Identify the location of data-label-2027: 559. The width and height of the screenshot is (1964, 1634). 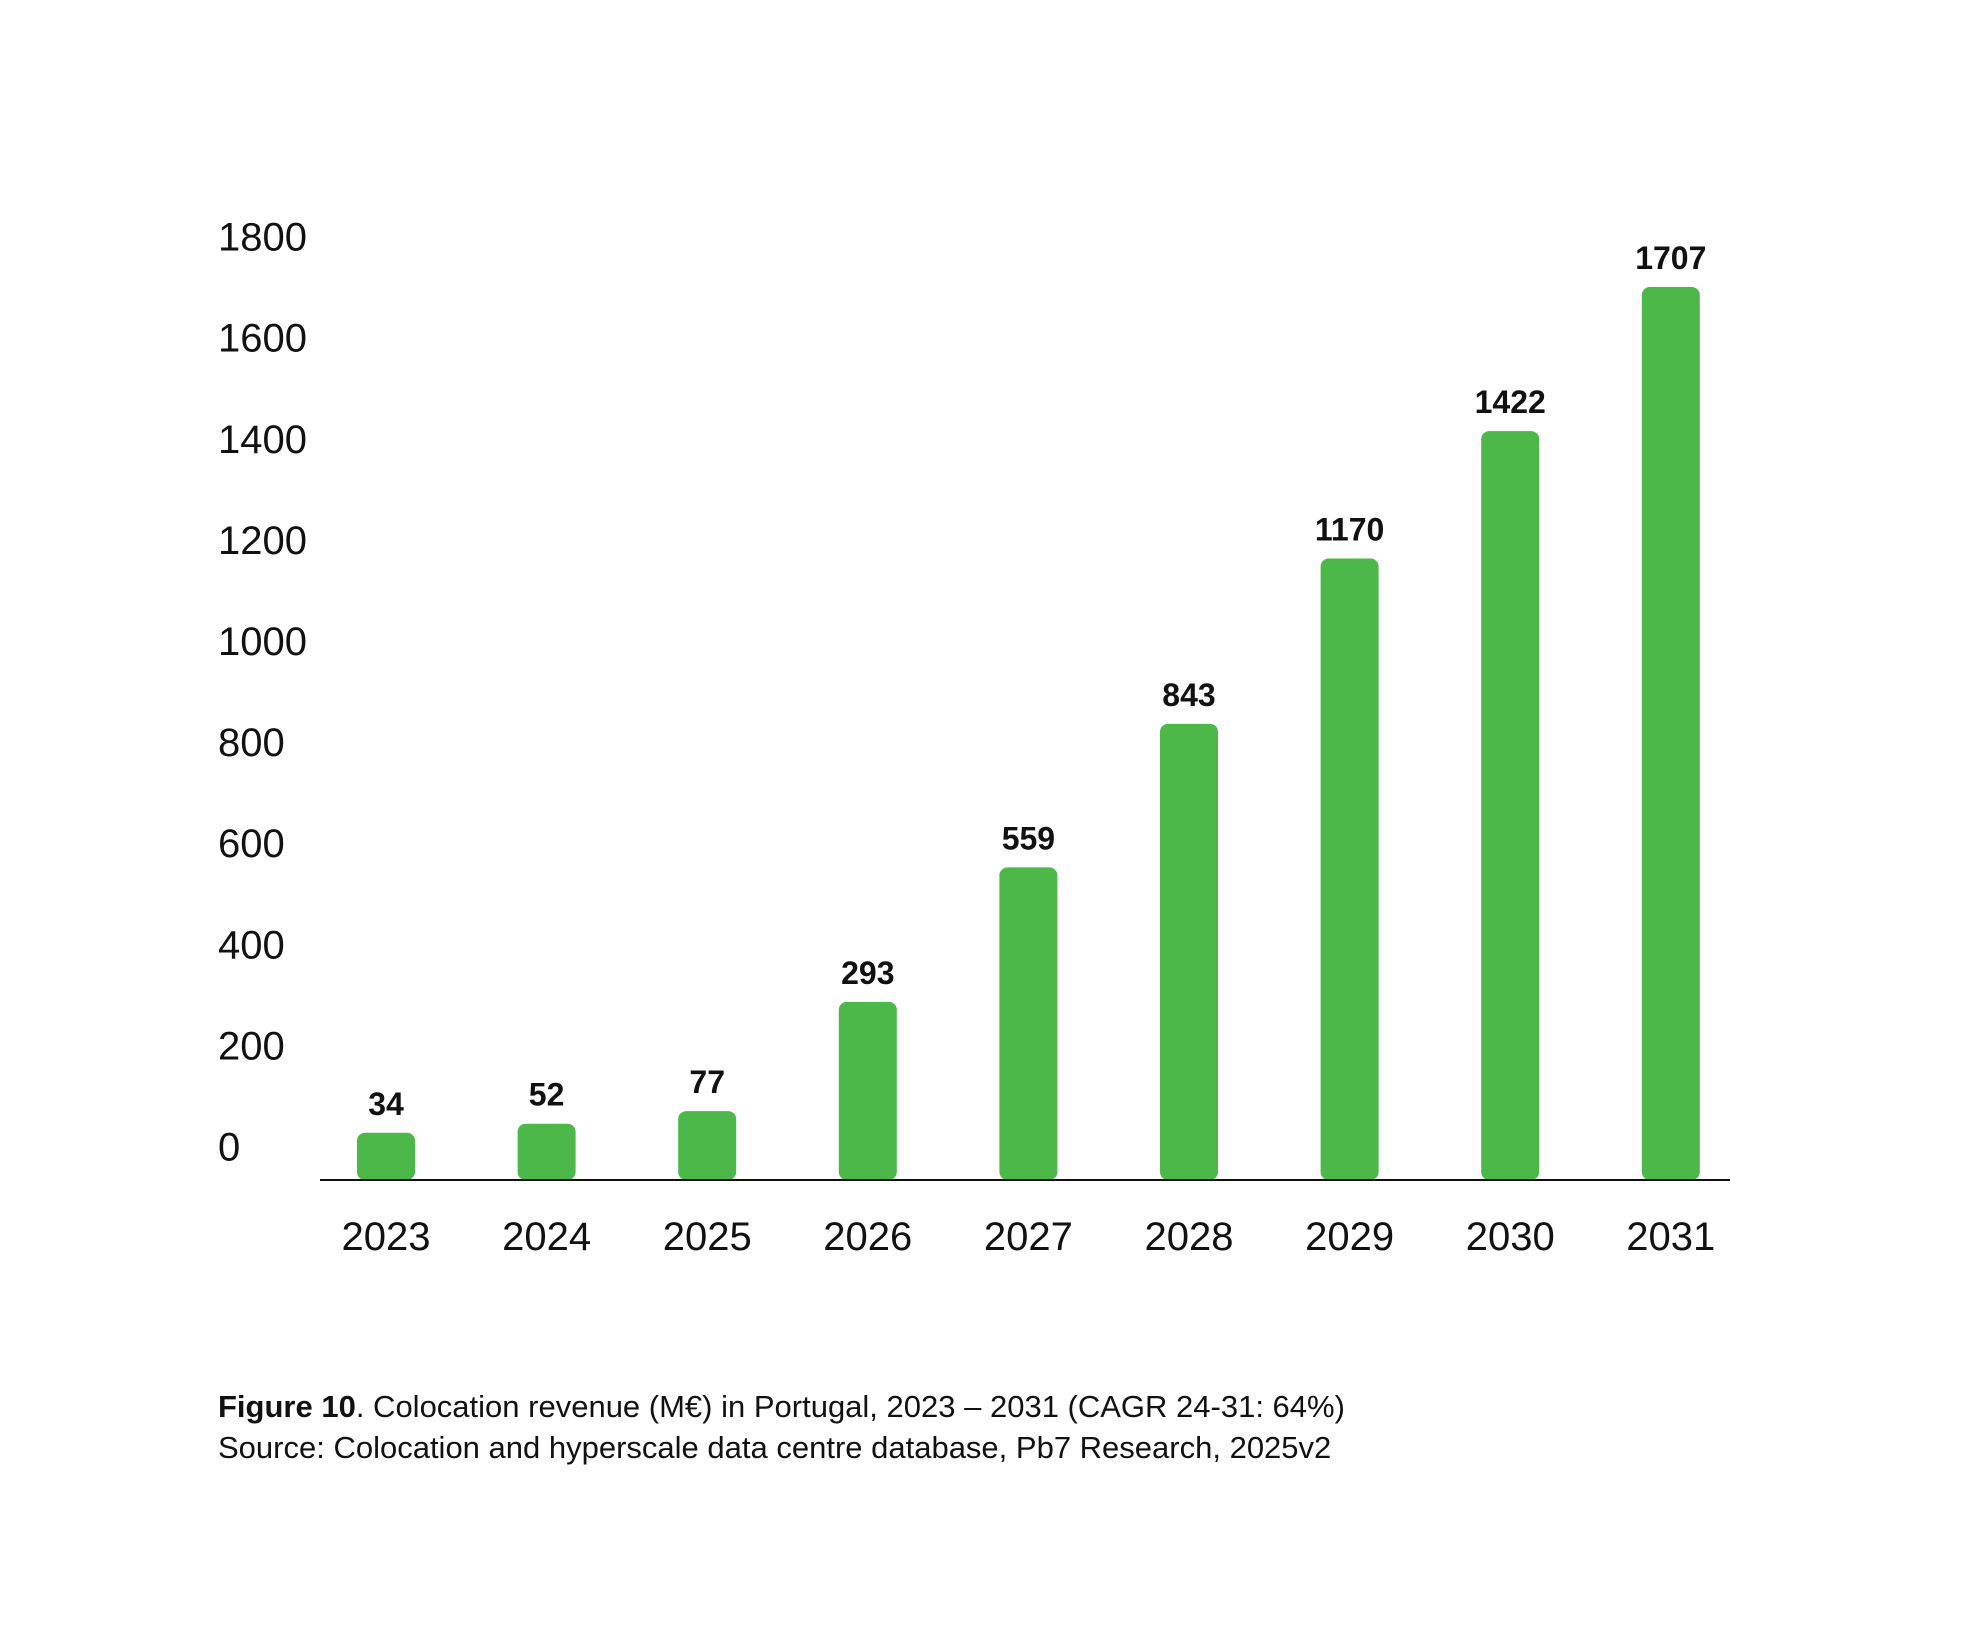
(1028, 838).